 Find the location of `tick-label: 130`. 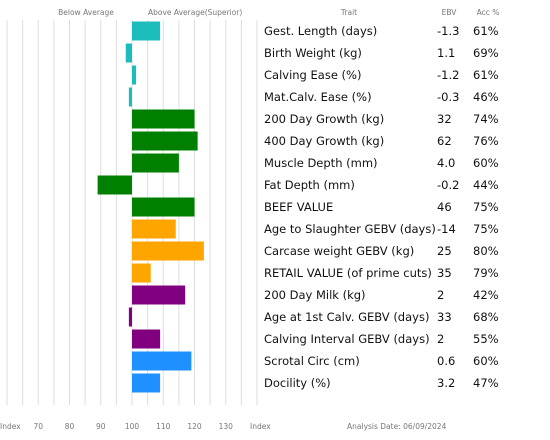

tick-label: 130 is located at coordinates (226, 426).